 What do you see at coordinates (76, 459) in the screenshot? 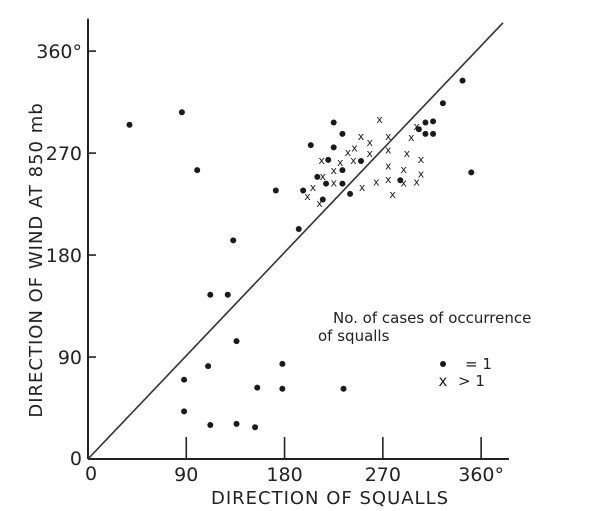
I see `y-tick-label: 0` at bounding box center [76, 459].